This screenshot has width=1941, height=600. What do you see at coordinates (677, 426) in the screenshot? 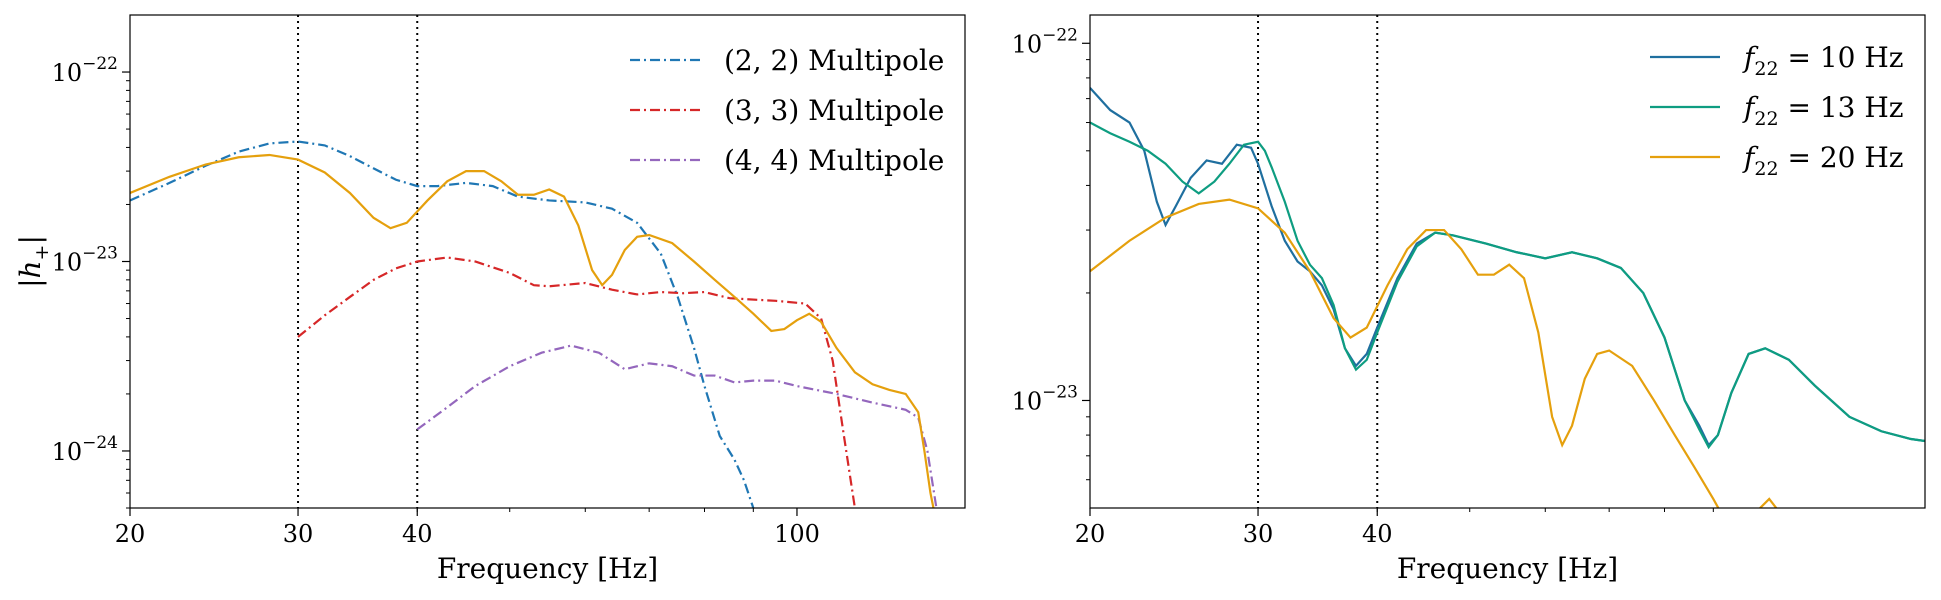
I see `series-line--4-4-multipole` at bounding box center [677, 426].